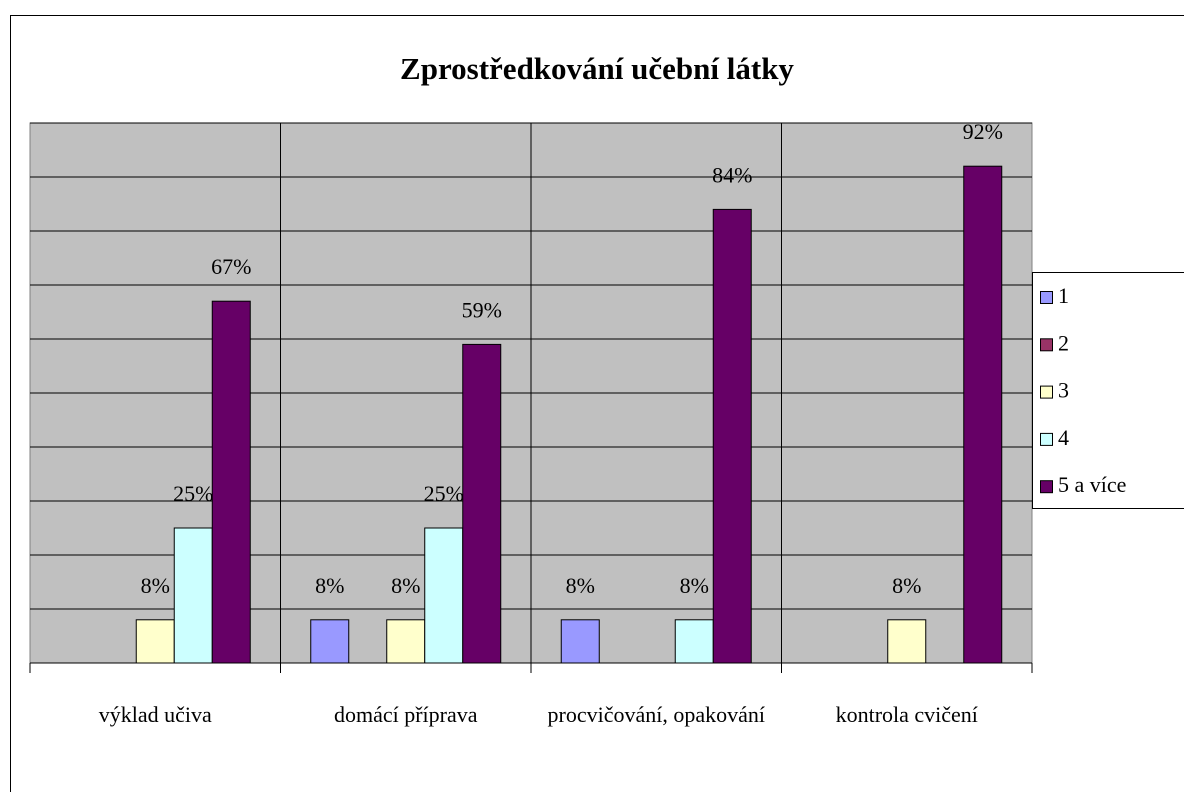 The image size is (1184, 792). I want to click on chart-title: Zprostředkování učební látky, so click(597, 68).